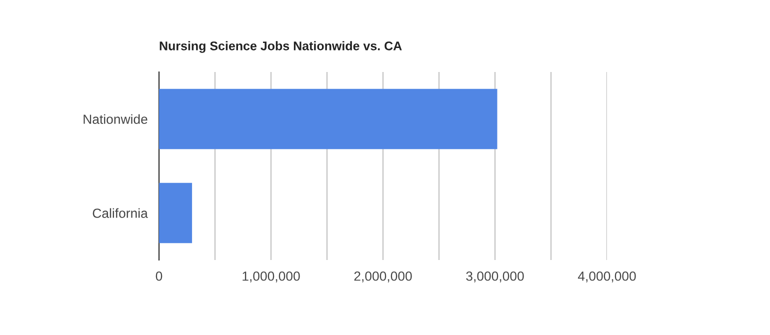 The image size is (770, 335). What do you see at coordinates (120, 213) in the screenshot?
I see `y-tick-label: California` at bounding box center [120, 213].